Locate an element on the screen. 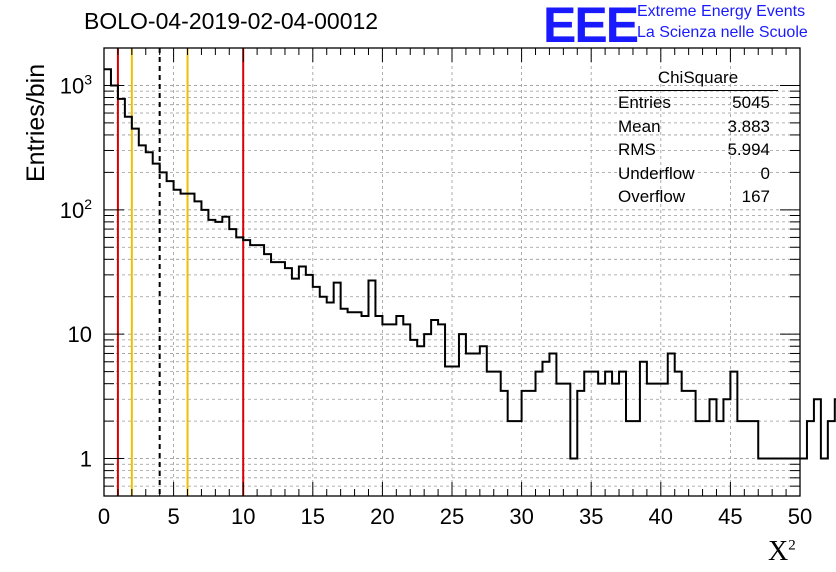  stats-label: RMS is located at coordinates (637, 149).